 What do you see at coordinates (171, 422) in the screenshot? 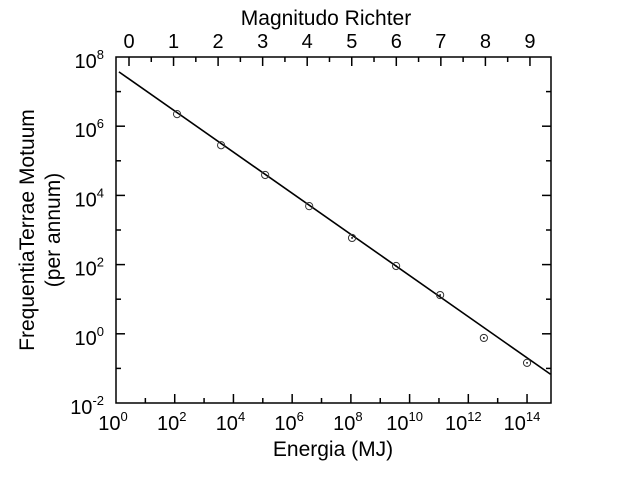
I see `x-tick-label: 10²` at bounding box center [171, 422].